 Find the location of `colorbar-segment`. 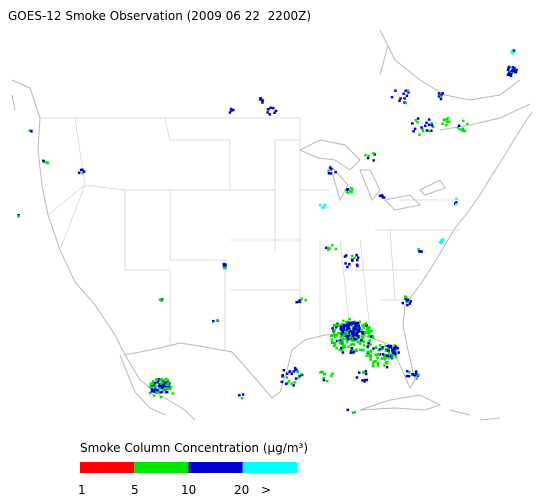

colorbar-segment is located at coordinates (215, 467).